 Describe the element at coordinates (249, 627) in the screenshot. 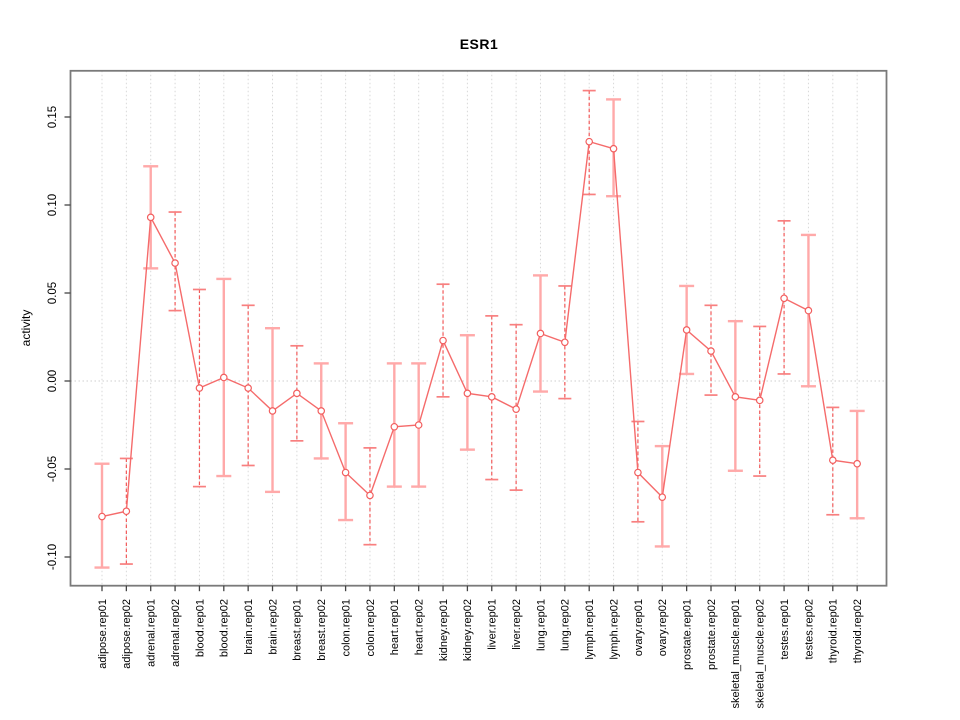

I see `x-tick-label: brain.rep01` at that location.